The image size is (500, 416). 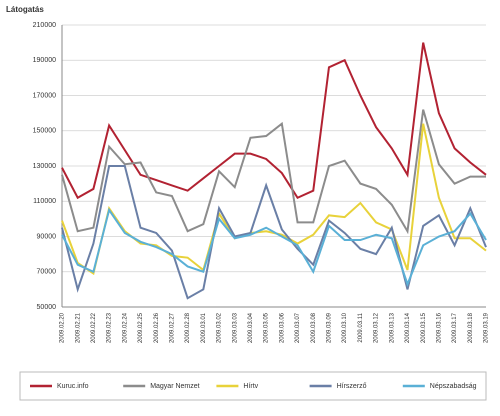 I want to click on x-tick-label: 2009.03.18, so click(x=471, y=327).